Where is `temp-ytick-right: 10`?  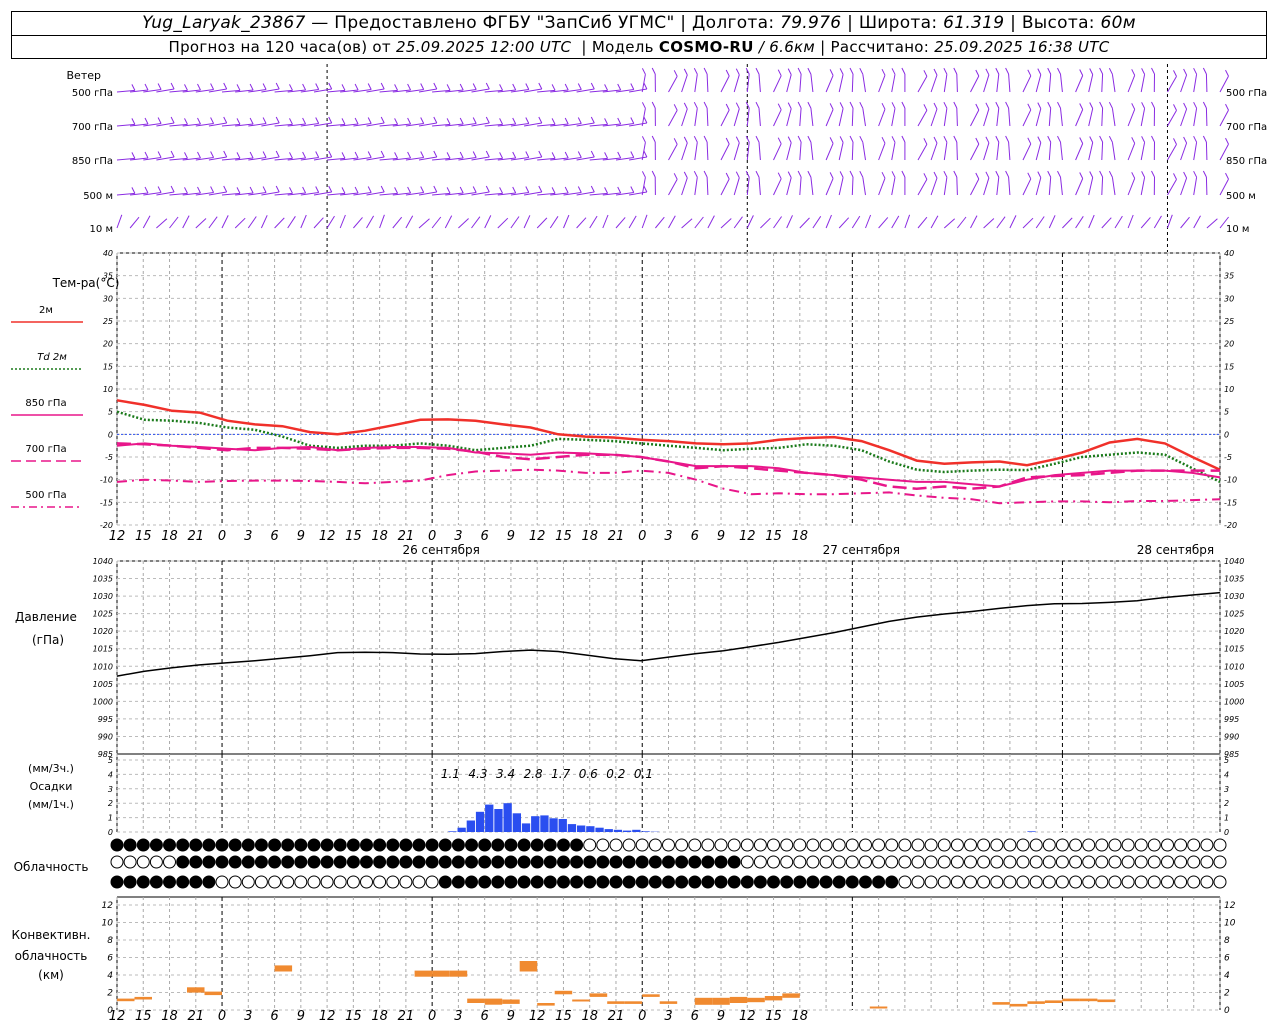
temp-ytick-right: 10 is located at coordinates (1229, 389).